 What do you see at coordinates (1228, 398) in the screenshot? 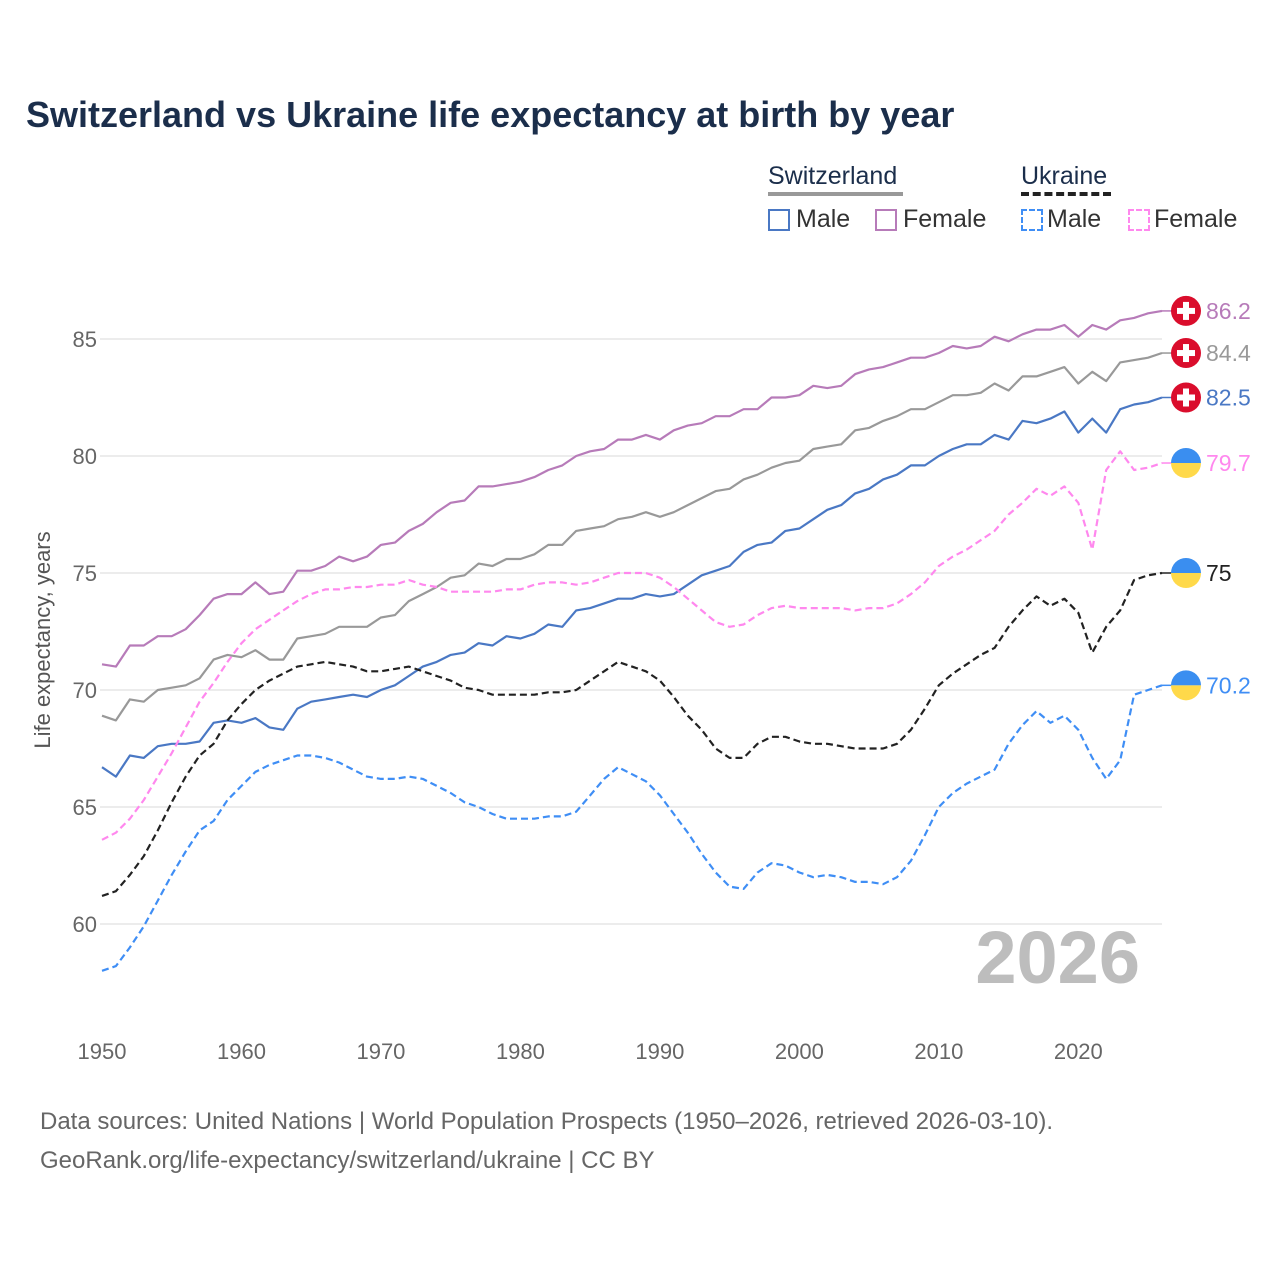
I see `end-value-label: 82.5` at bounding box center [1228, 398].